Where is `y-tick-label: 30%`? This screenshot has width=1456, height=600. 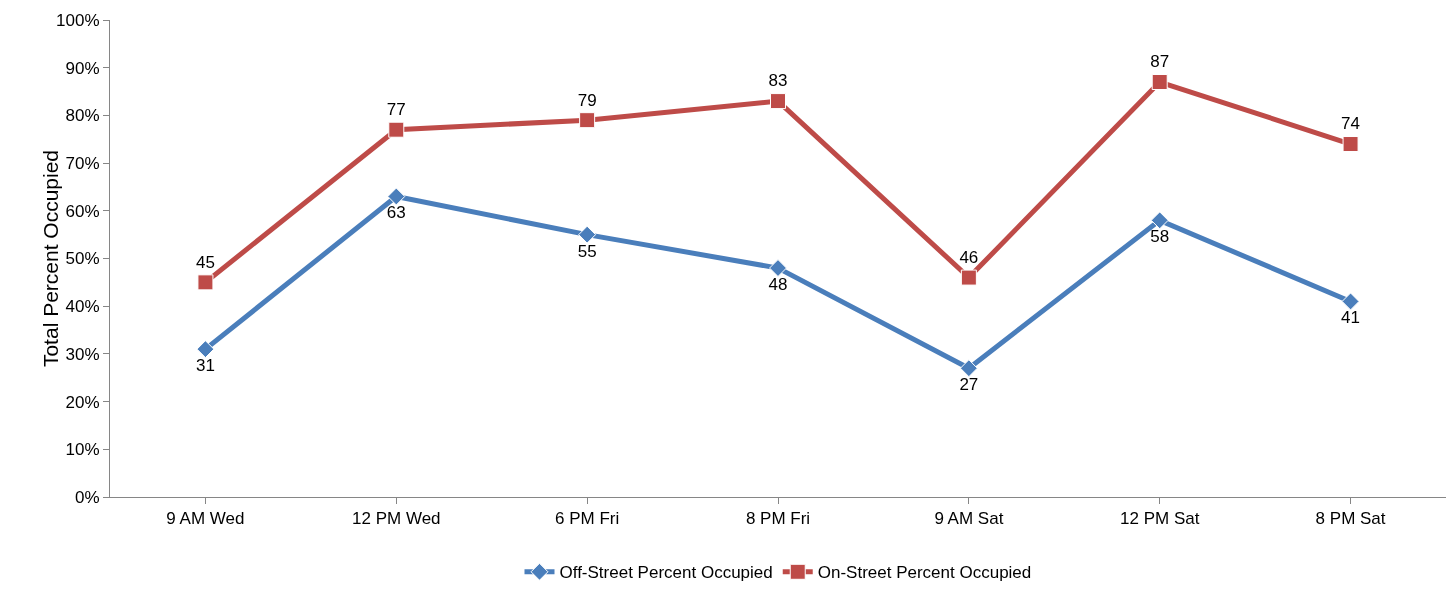 y-tick-label: 30% is located at coordinates (82, 354).